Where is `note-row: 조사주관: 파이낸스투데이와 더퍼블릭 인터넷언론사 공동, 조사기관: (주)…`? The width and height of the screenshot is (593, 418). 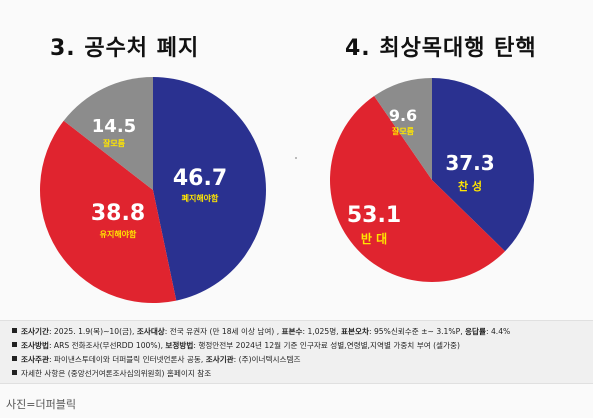 note-row: 조사주관: 파이낸스투데이와 더퍼블릭 인터넷언론사 공동, 조사기관: (주)… is located at coordinates (302, 360).